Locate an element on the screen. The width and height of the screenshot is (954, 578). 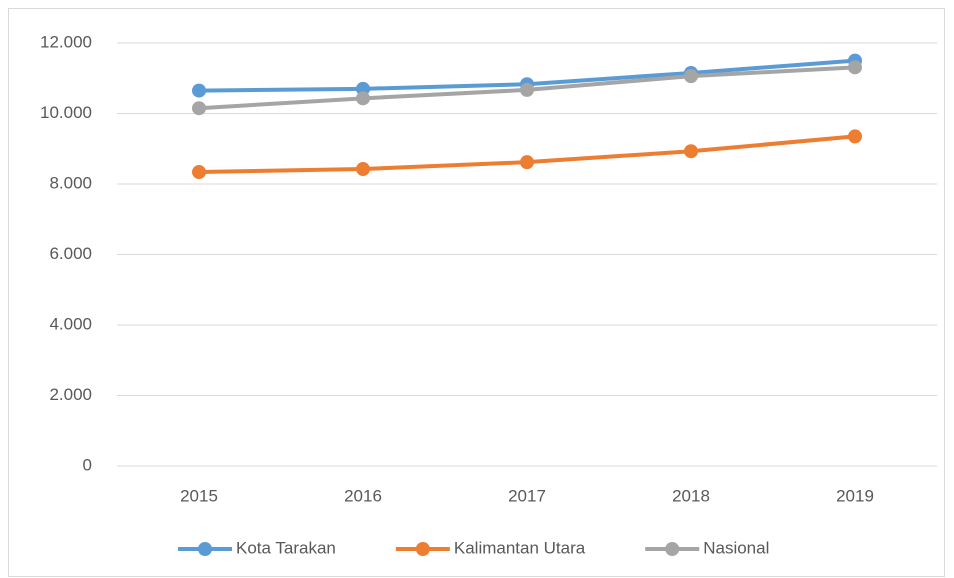
x-tick-label: 2019 is located at coordinates (855, 495).